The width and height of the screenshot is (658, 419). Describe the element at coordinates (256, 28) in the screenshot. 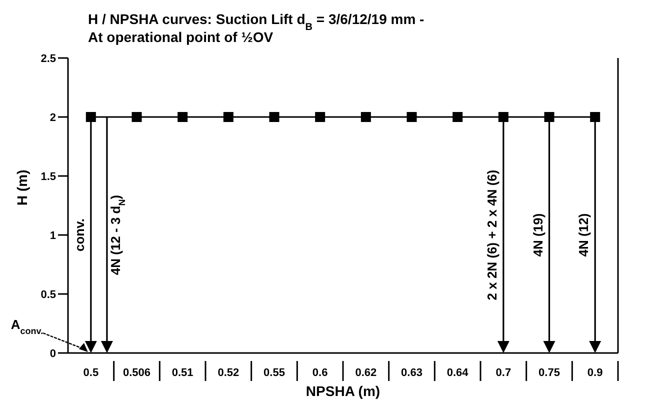

I see `chart-title: H / NPSHA curves: Suction Lift d$_{B}$ = 3/6/12/19 mm - At operational point of ½OV` at that location.